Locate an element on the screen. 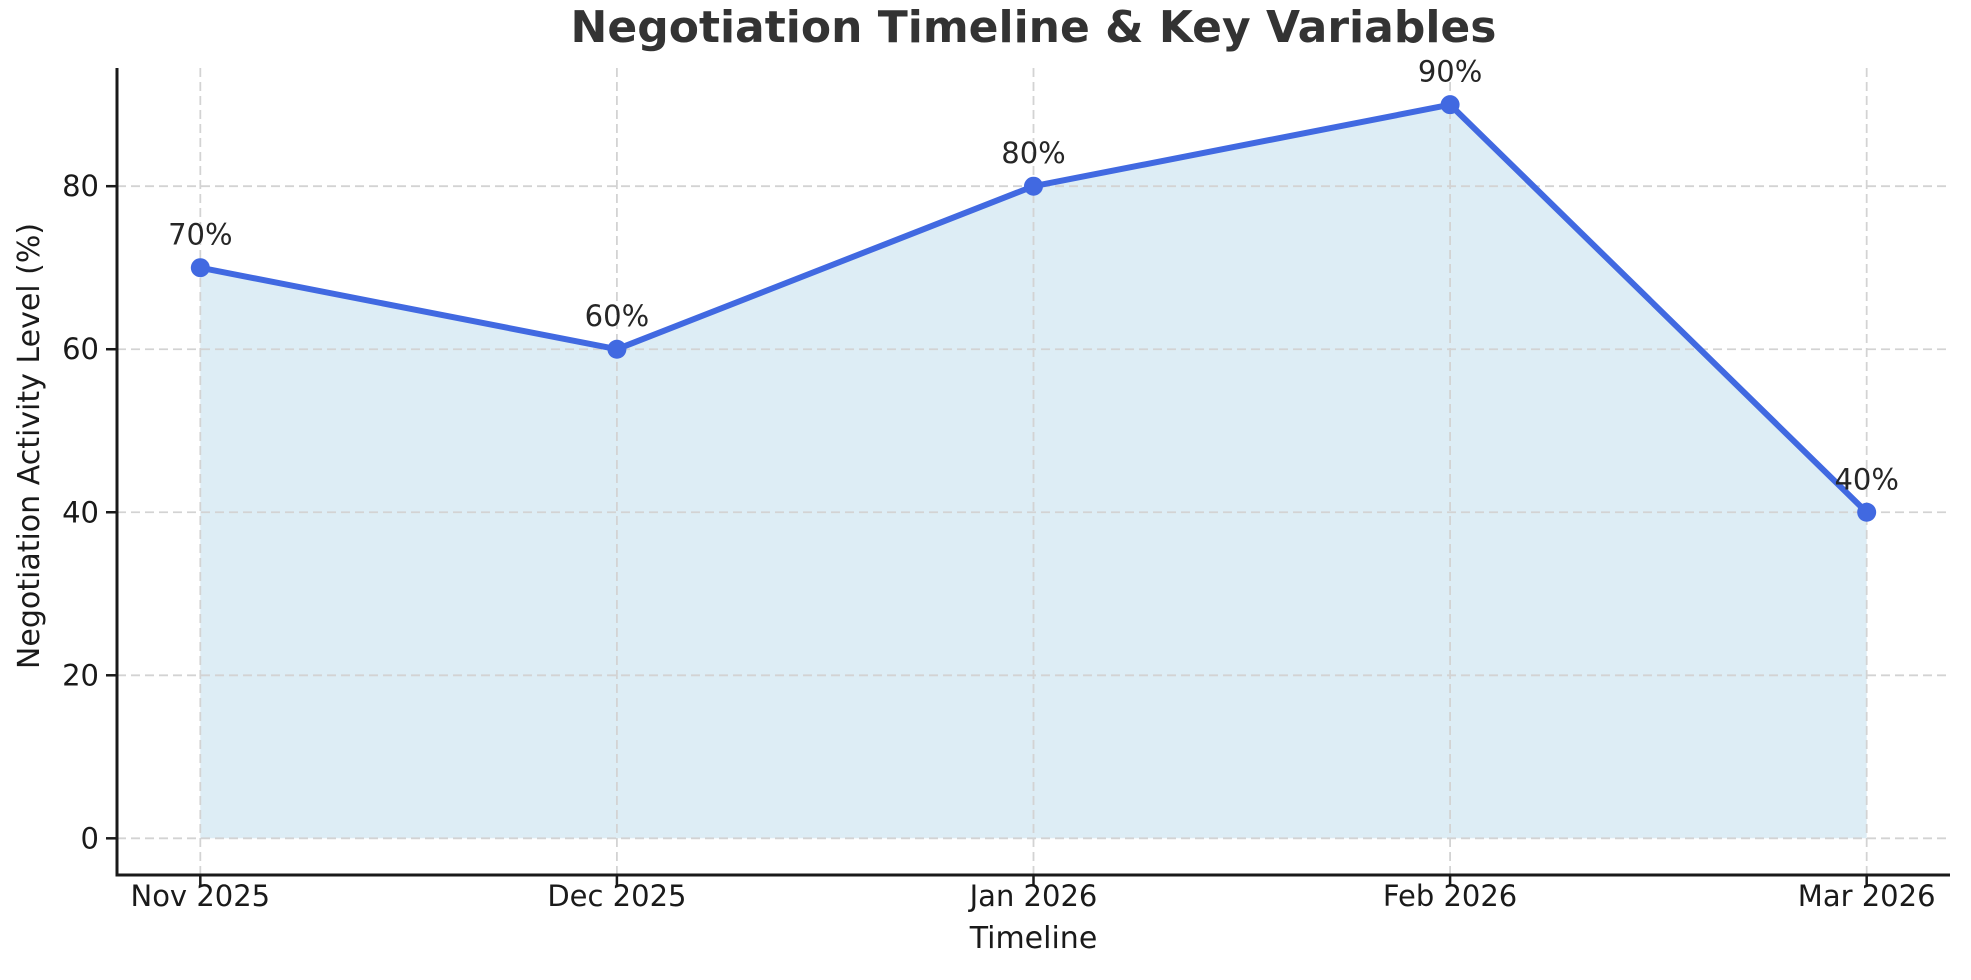  y-tick-label: 80 is located at coordinates (80, 186).